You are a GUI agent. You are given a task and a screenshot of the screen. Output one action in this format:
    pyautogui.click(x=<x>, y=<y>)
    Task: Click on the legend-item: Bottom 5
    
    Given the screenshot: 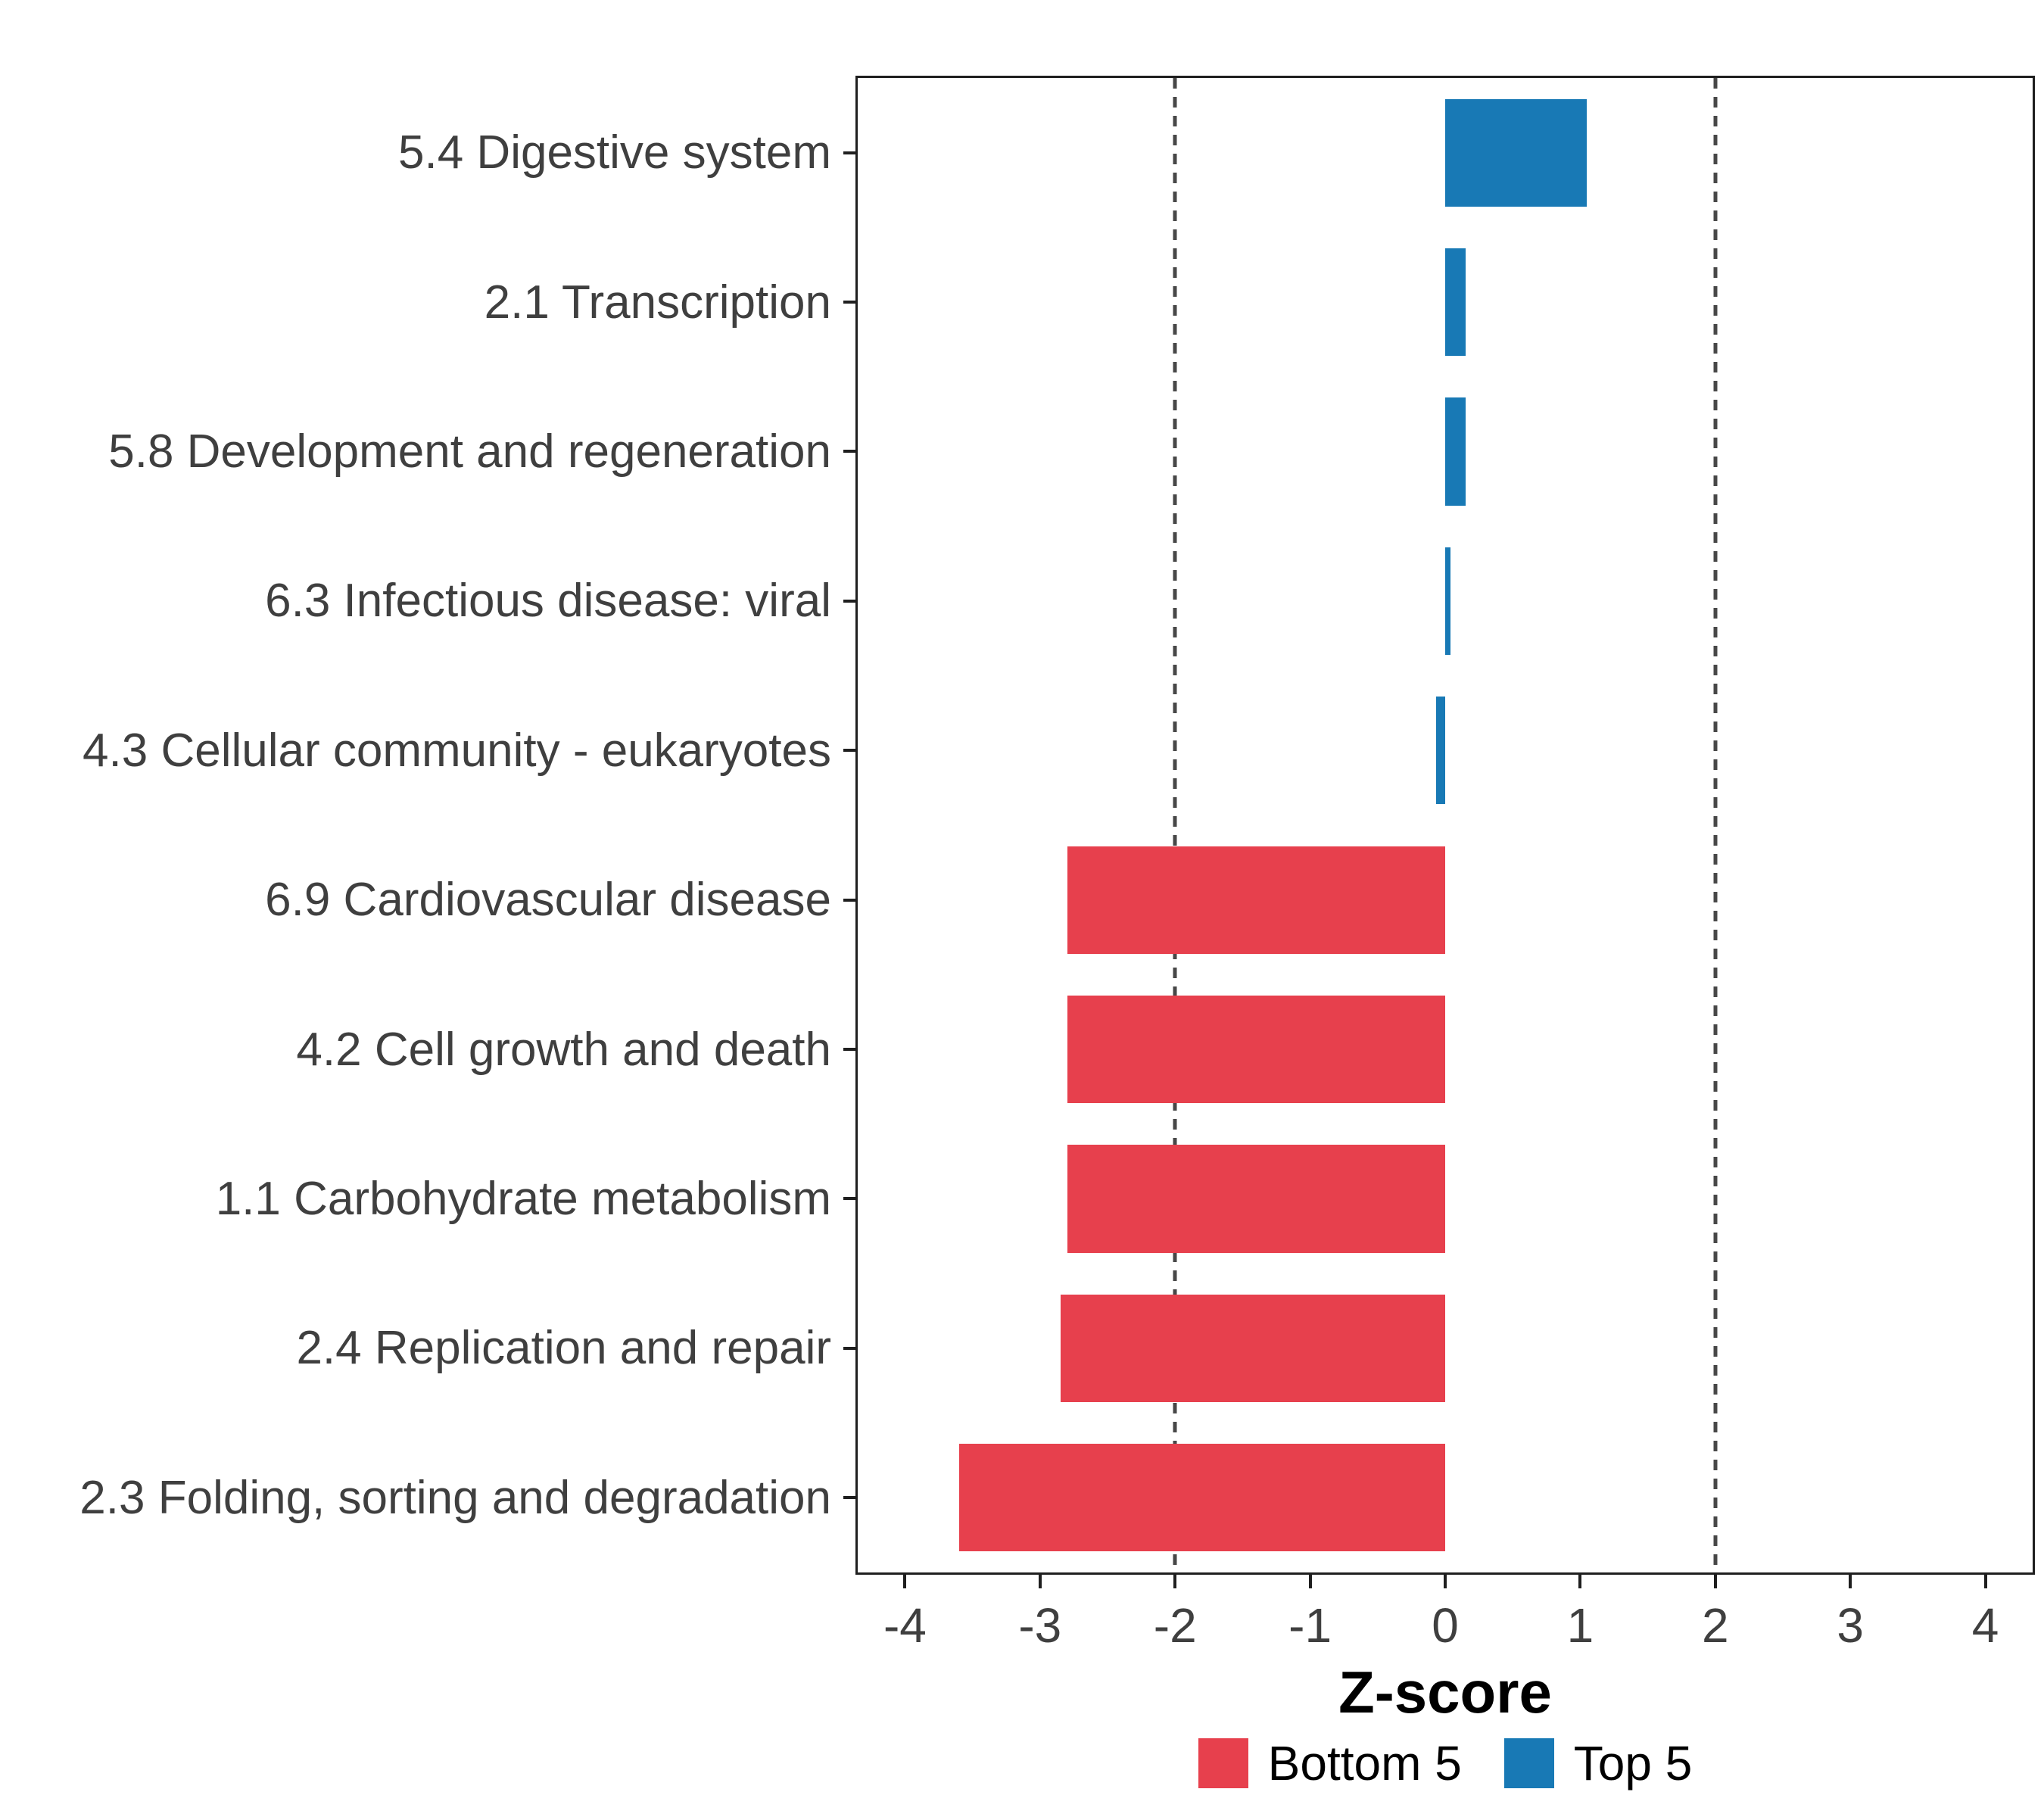 What is the action you would take?
    pyautogui.click(x=1330, y=1763)
    